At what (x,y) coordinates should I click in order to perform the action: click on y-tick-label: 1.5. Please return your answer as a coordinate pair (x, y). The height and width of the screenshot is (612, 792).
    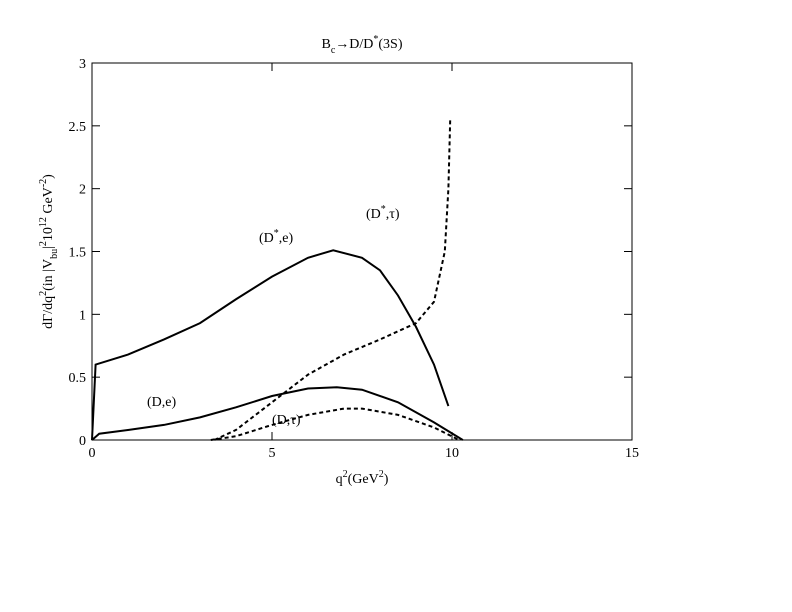
    Looking at the image, I should click on (78, 253).